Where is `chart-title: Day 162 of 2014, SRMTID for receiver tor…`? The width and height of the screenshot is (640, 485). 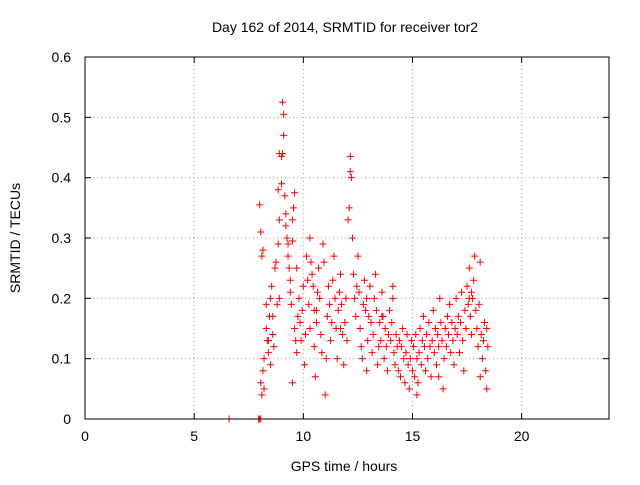 chart-title: Day 162 of 2014, SRMTID for receiver tor… is located at coordinates (345, 27).